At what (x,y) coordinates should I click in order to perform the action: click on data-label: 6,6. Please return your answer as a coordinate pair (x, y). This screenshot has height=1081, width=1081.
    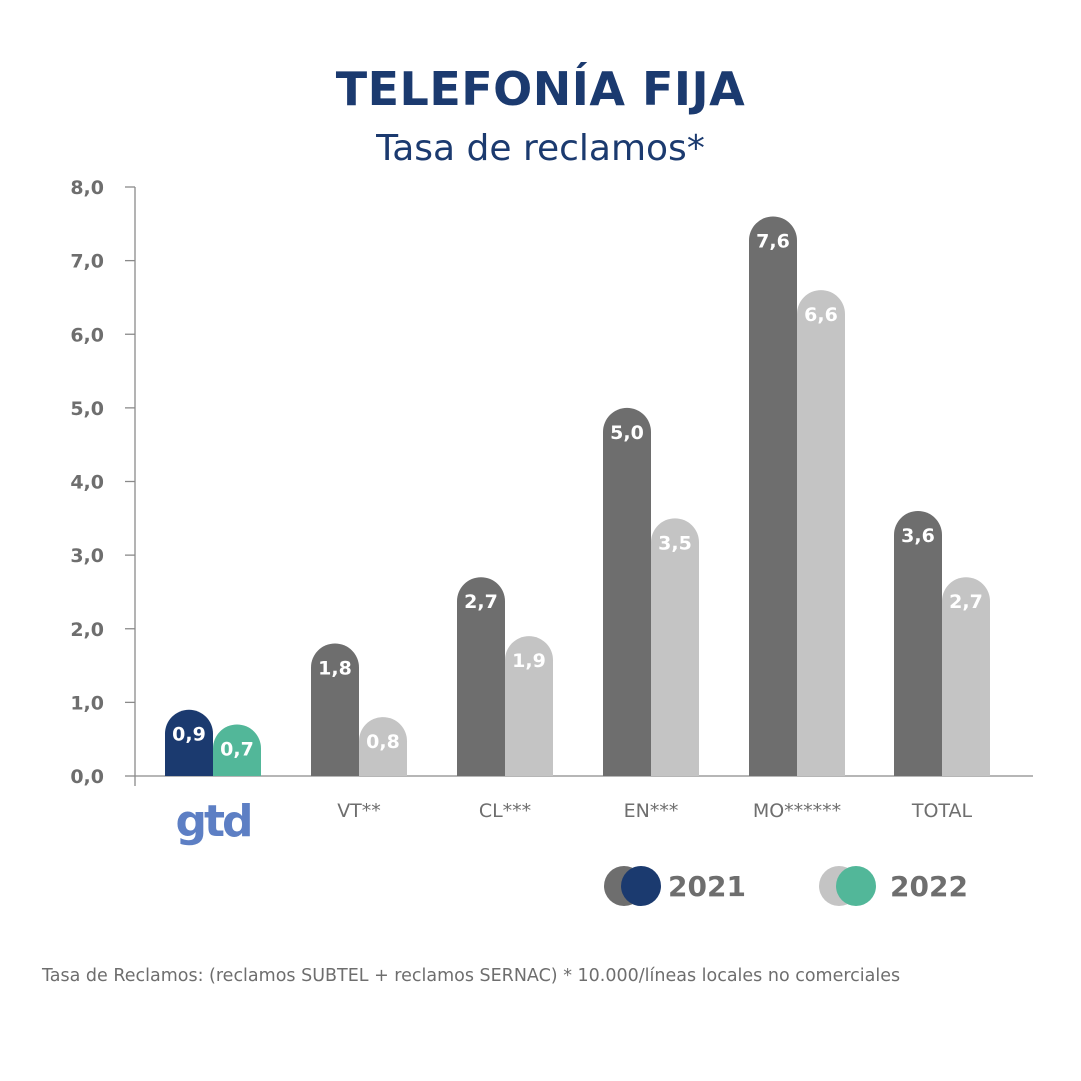
    Looking at the image, I should click on (821, 315).